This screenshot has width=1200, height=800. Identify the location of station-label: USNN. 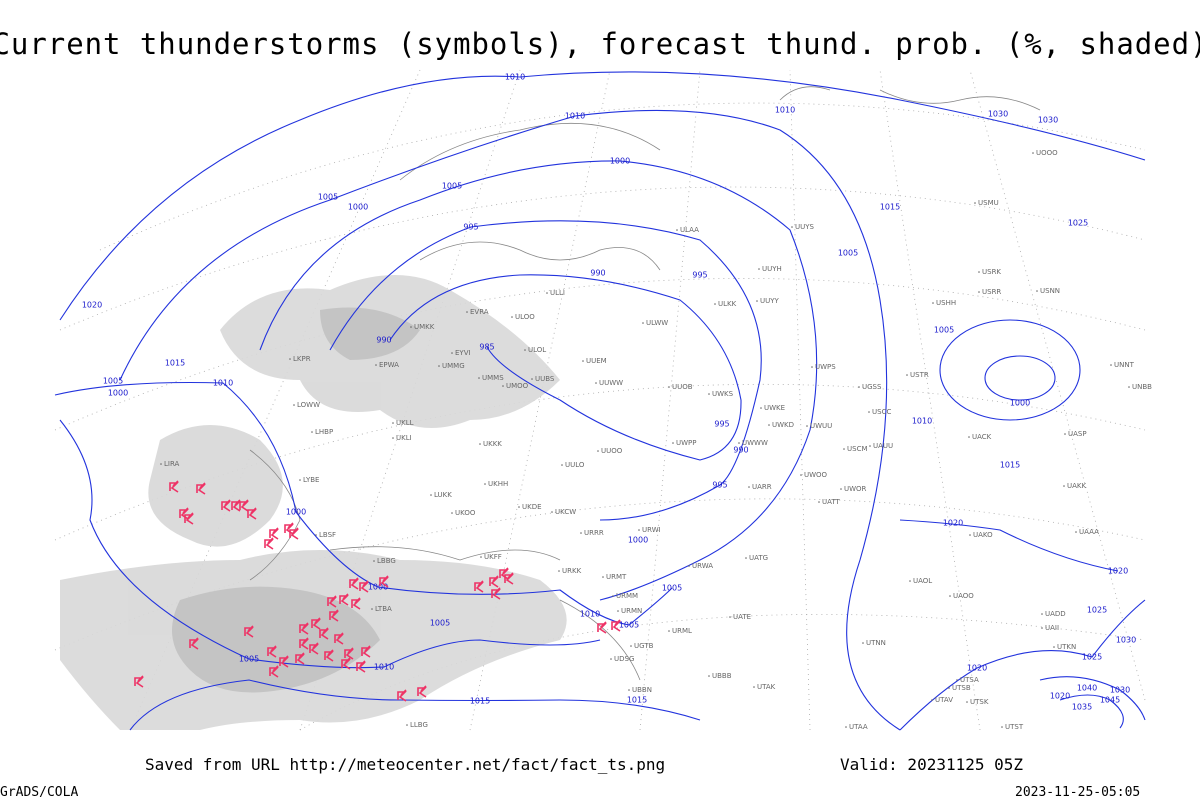
(1050, 291).